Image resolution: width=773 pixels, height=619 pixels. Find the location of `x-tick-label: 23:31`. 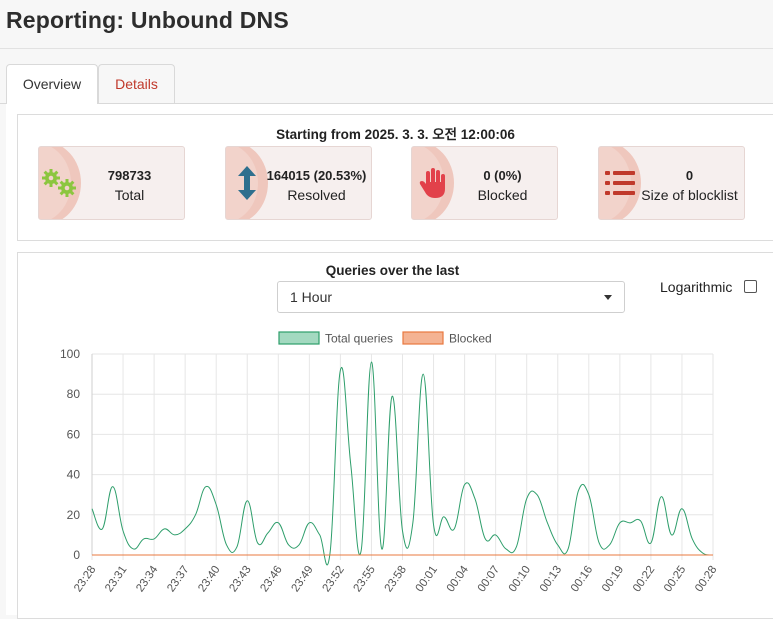

x-tick-label: 23:31 is located at coordinates (116, 579).